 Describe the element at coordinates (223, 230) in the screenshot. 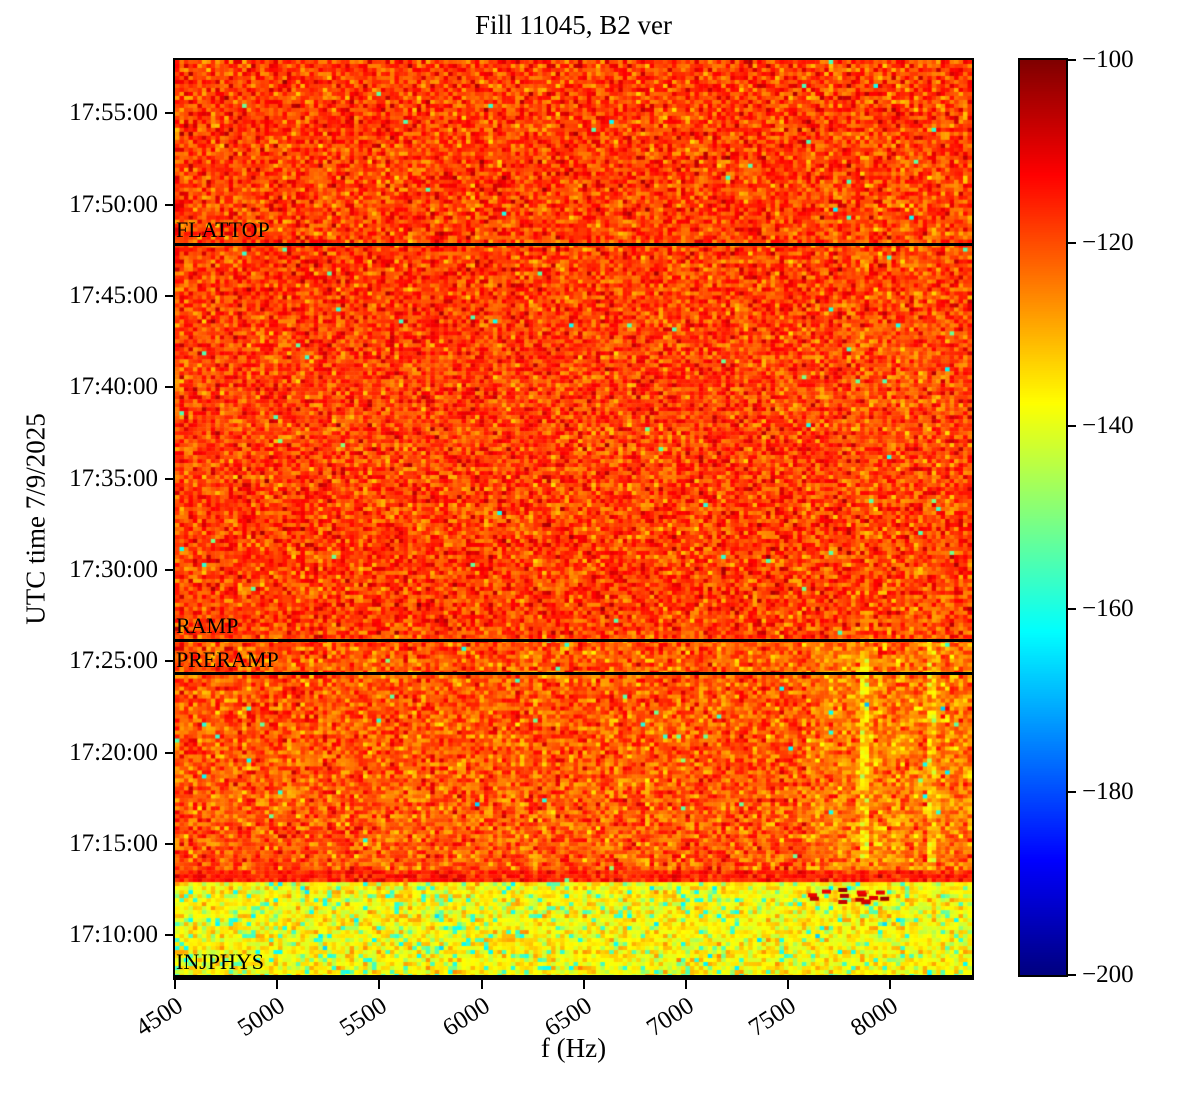

I see `event-label-flattop: FLATTOP` at that location.